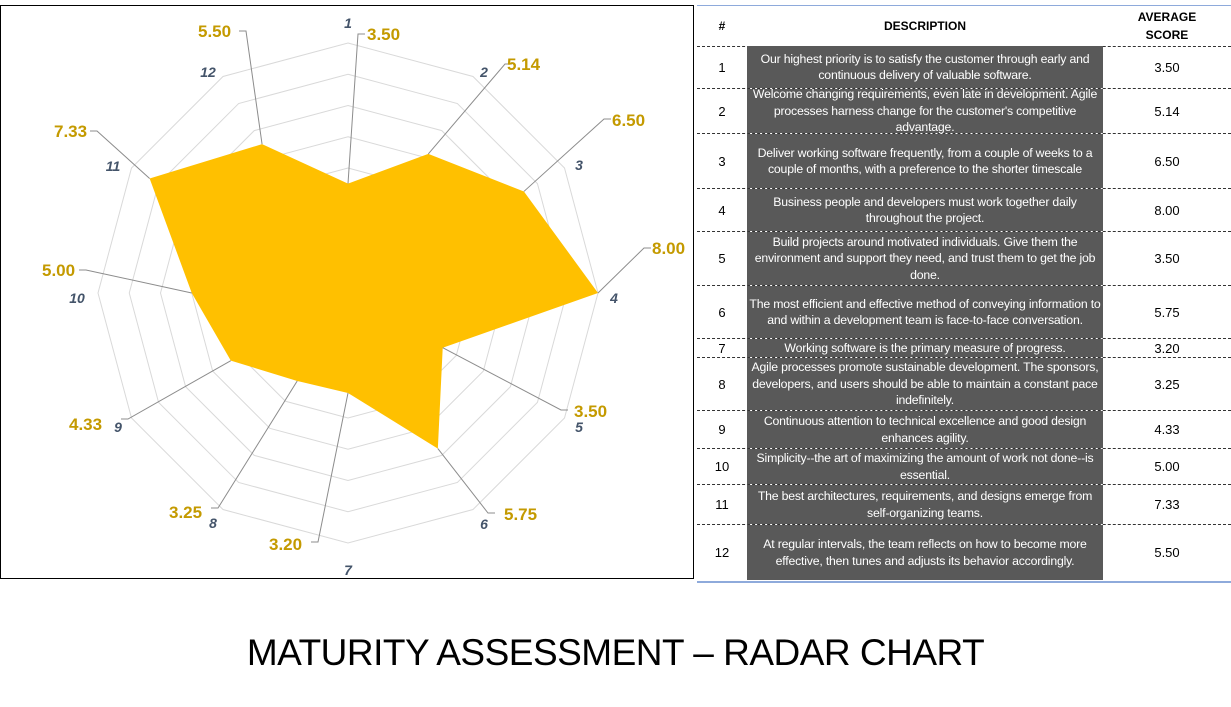 The image size is (1231, 707). Describe the element at coordinates (722, 161) in the screenshot. I see `row-number: 3` at that location.